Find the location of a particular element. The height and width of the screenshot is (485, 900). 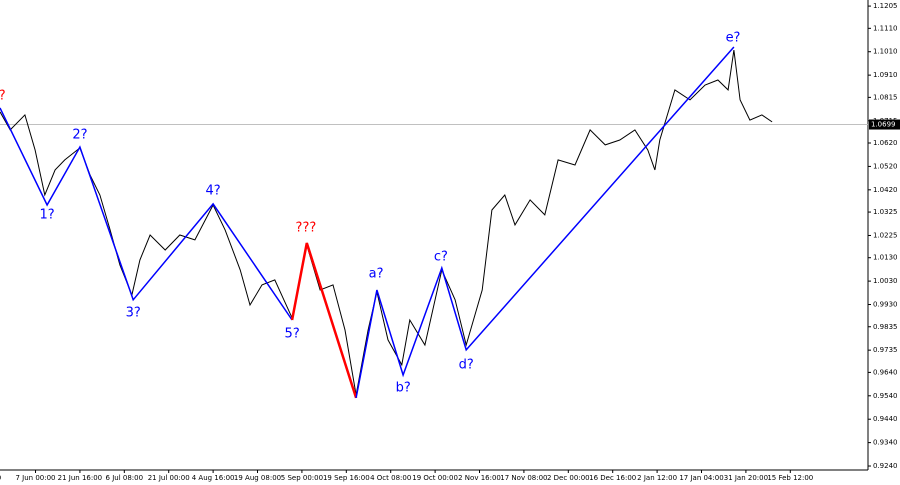

y-tick-label: 0.9240 is located at coordinates (885, 466).